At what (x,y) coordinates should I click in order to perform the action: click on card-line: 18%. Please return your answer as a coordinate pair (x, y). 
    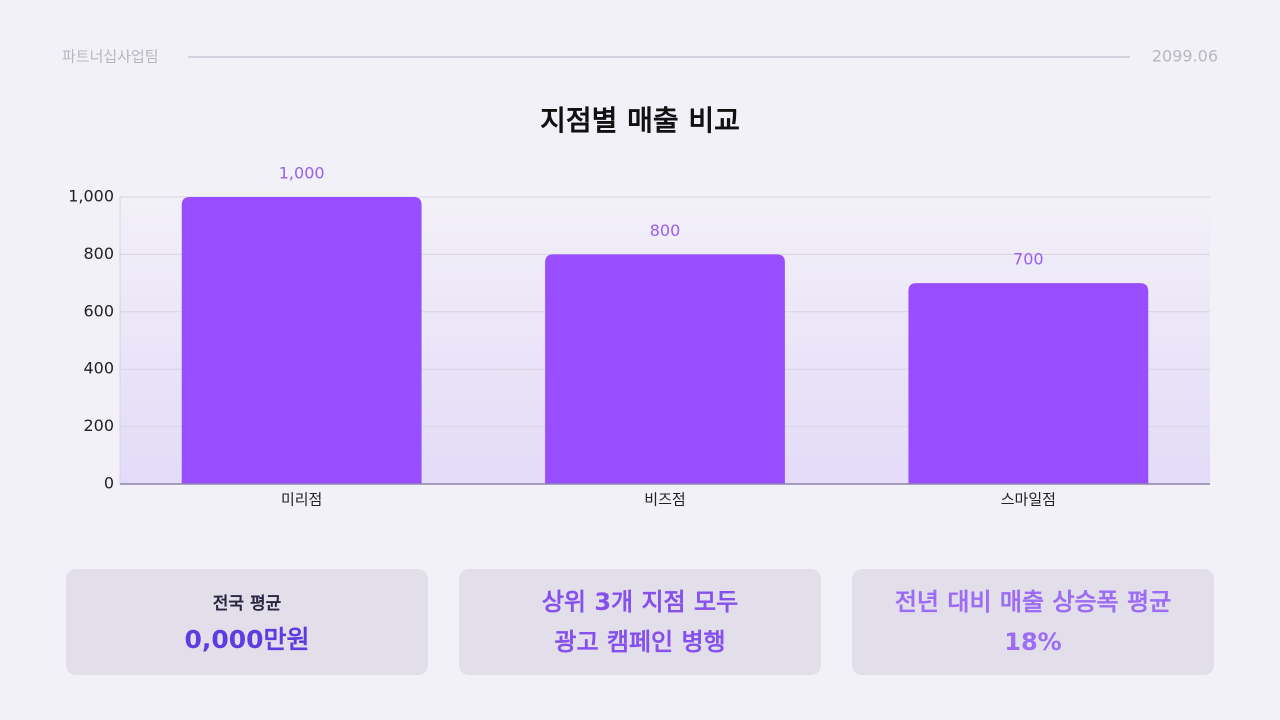
    Looking at the image, I should click on (1033, 642).